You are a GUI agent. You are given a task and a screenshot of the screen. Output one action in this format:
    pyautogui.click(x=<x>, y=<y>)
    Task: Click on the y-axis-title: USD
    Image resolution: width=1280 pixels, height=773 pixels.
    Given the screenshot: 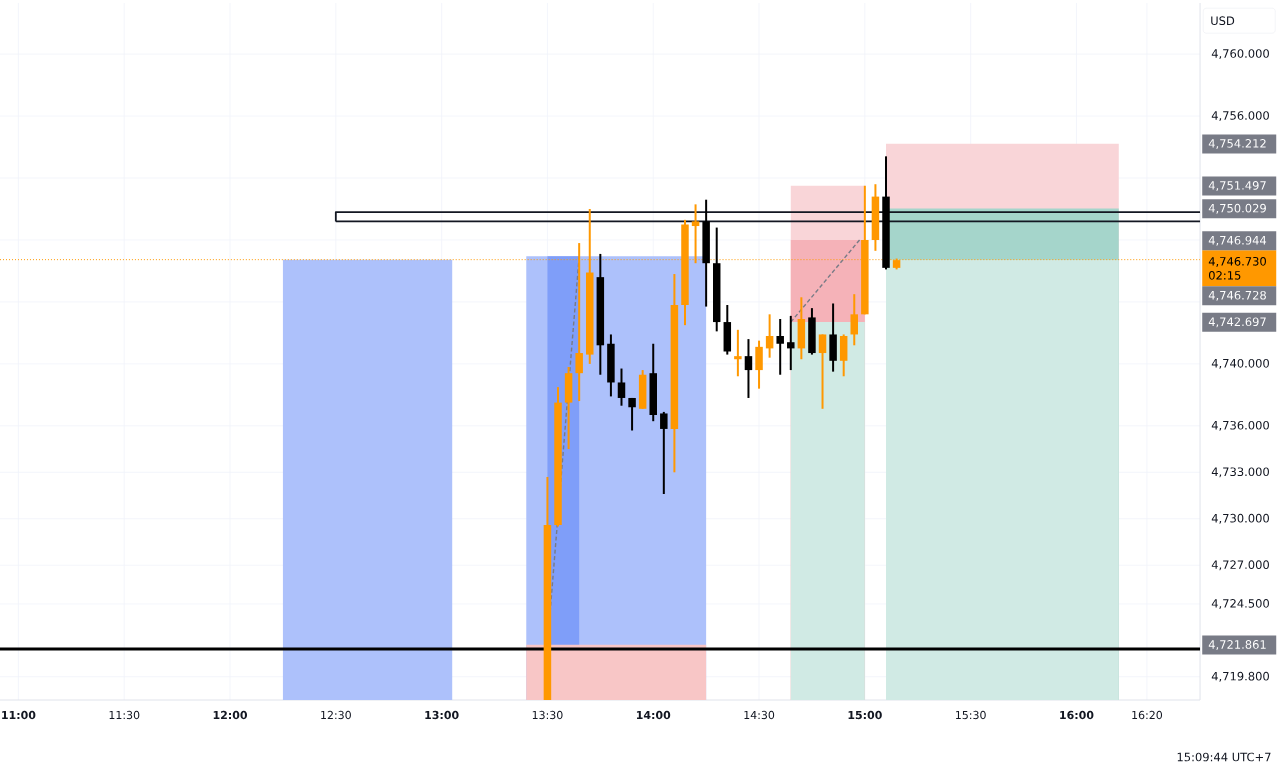 What is the action you would take?
    pyautogui.click(x=1223, y=21)
    